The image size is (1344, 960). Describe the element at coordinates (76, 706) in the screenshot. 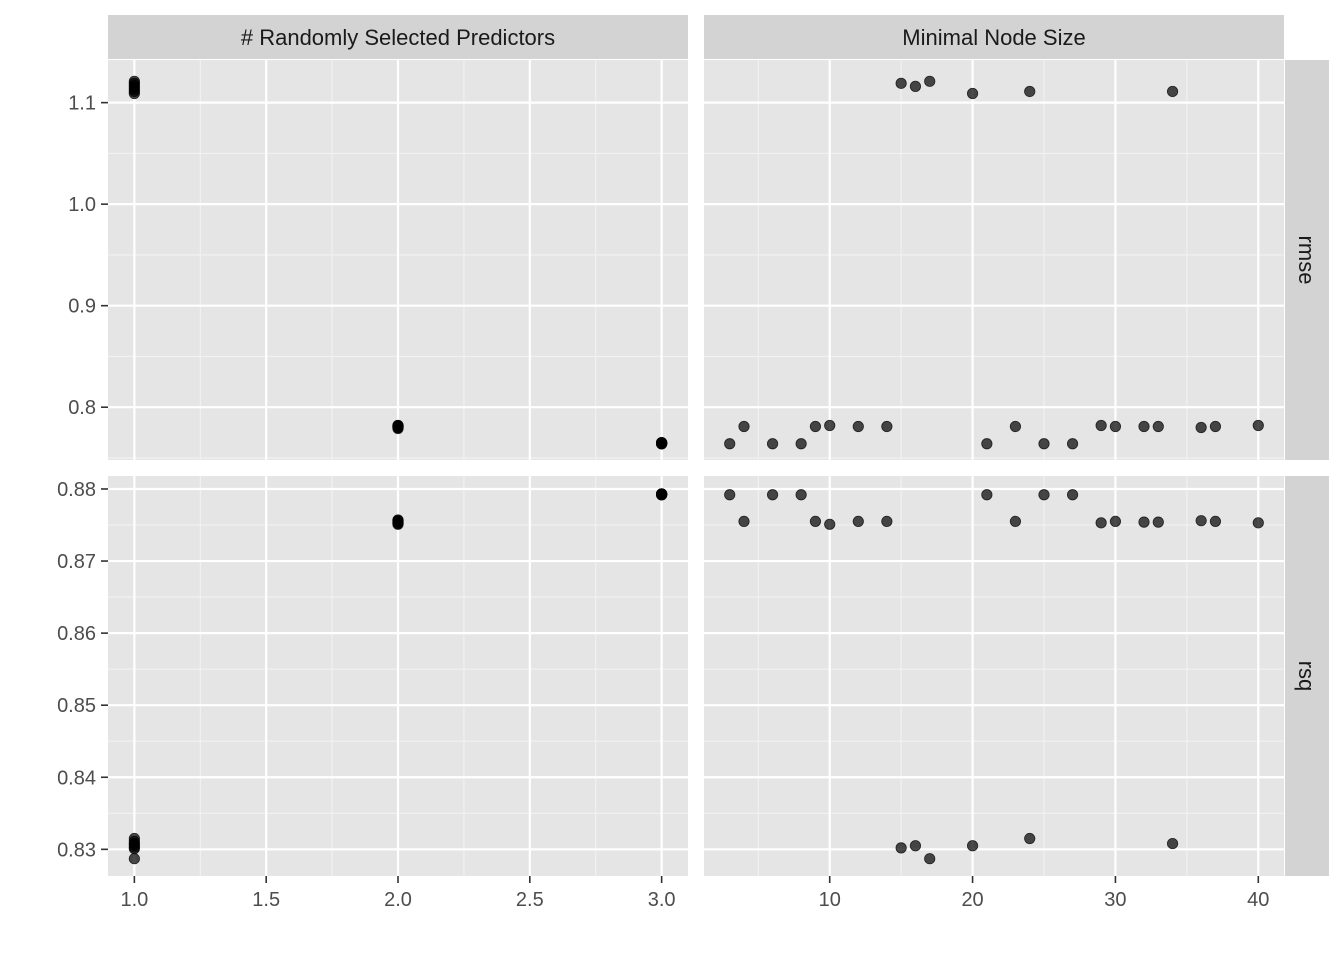

I see `y-tick-label: 0.85` at that location.